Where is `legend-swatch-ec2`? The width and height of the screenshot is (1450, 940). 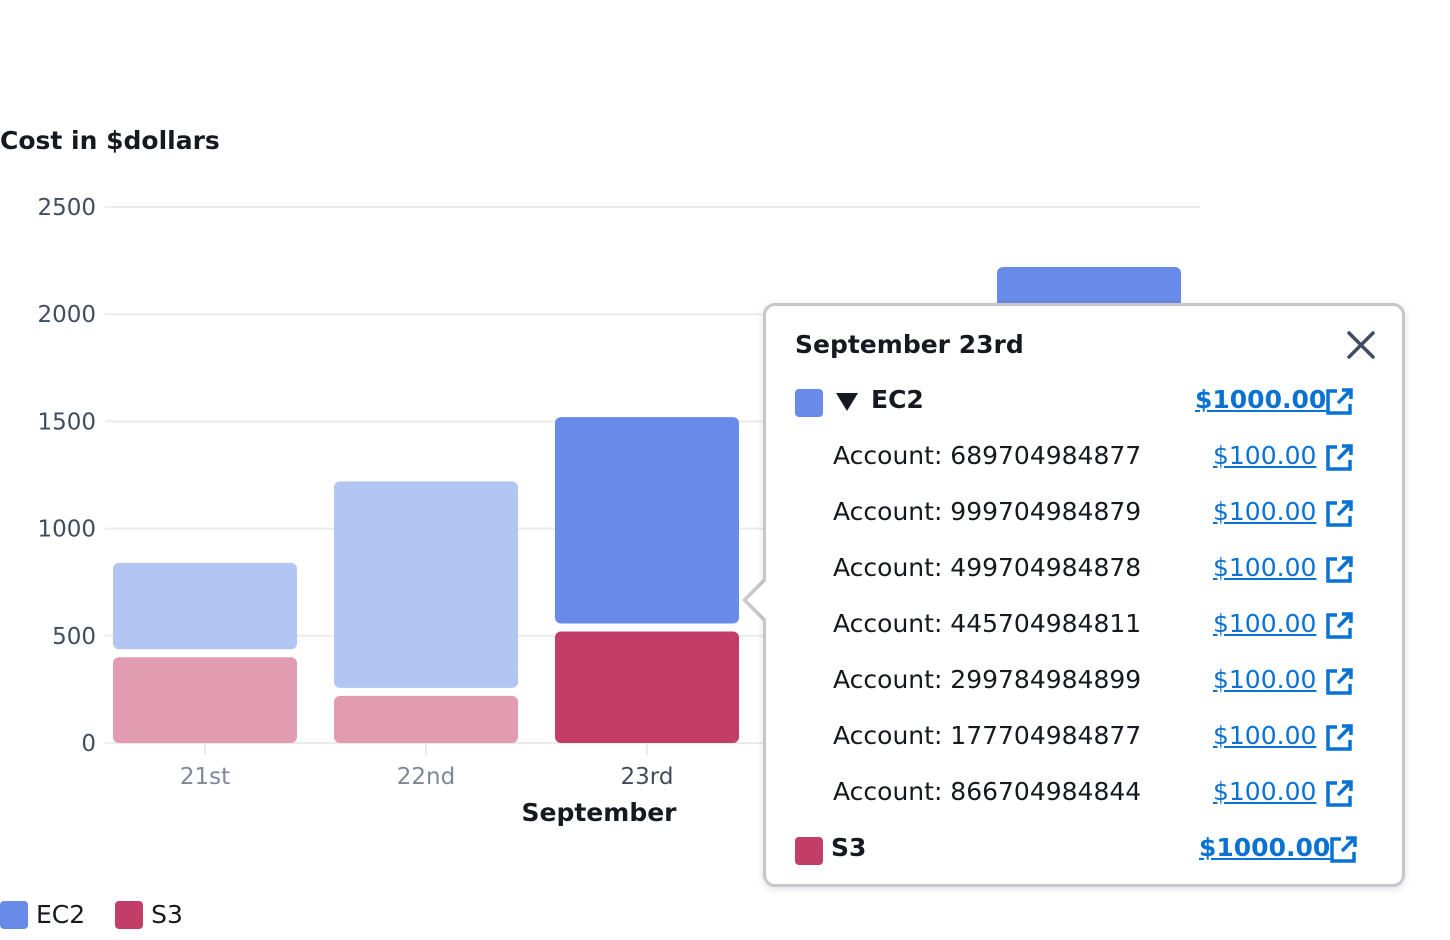
legend-swatch-ec2 is located at coordinates (14, 914).